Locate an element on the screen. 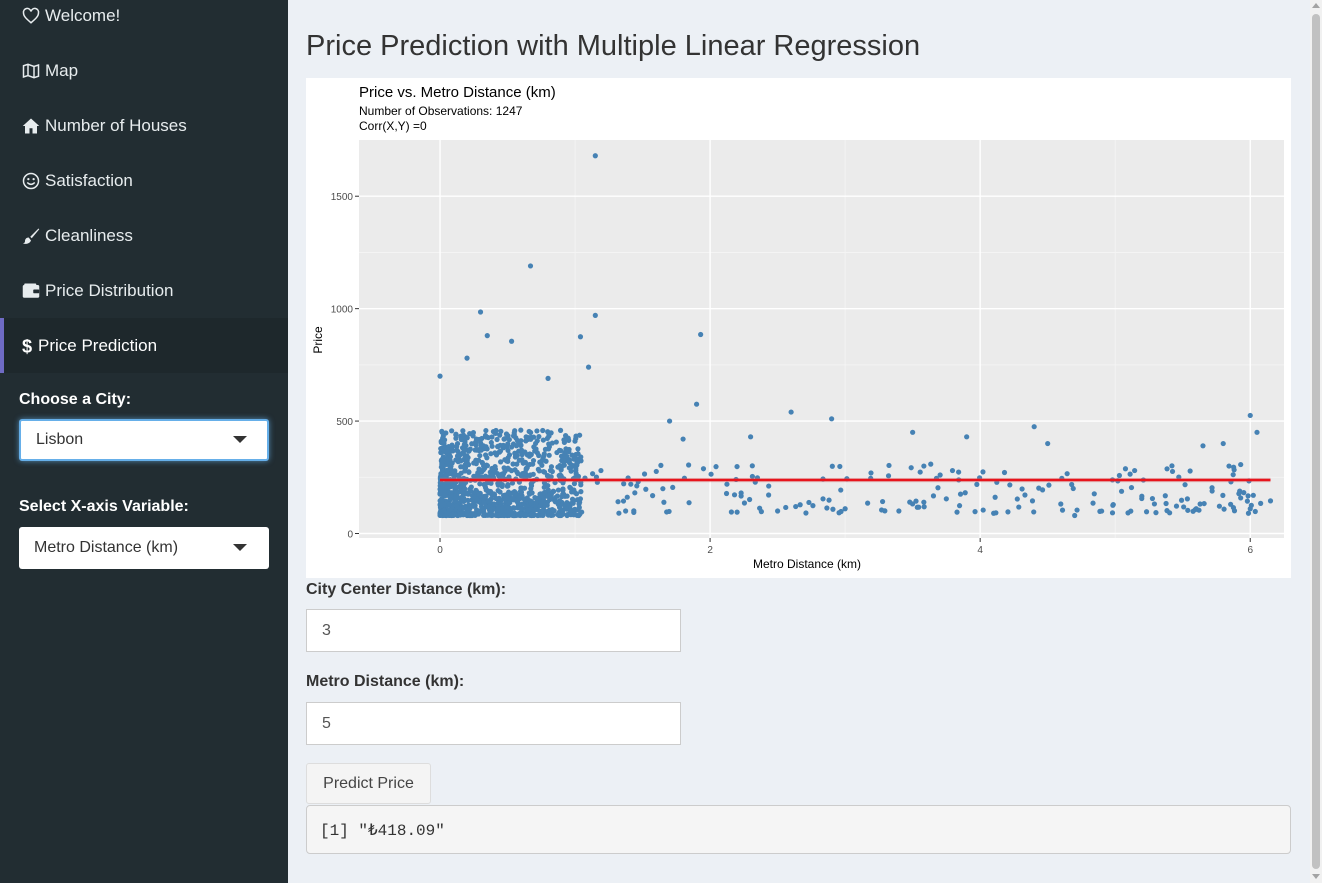  sidebar-item-price-prediction: $ Price Prediction is located at coordinates (144, 345).